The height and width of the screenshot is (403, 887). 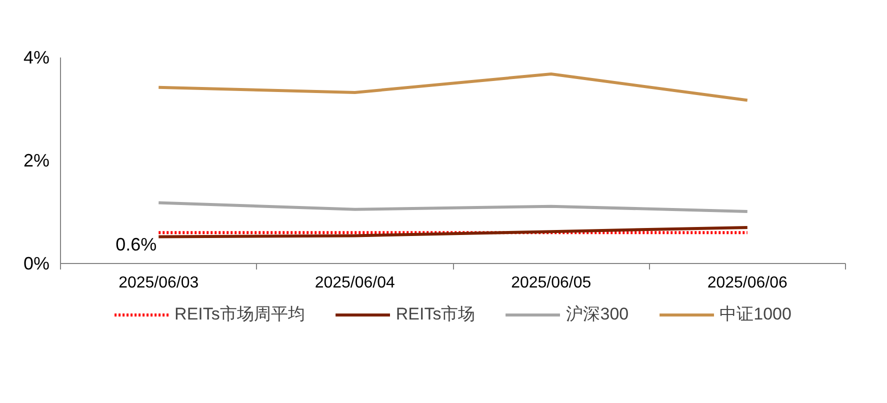 I want to click on legend-label: REITs市场周平均, so click(x=239, y=315).